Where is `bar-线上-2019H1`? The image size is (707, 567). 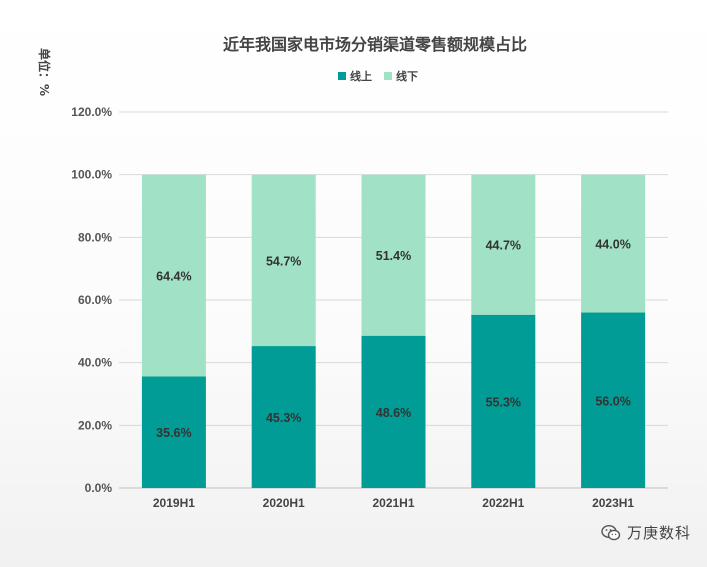
bar-线上-2019H1 is located at coordinates (173, 432).